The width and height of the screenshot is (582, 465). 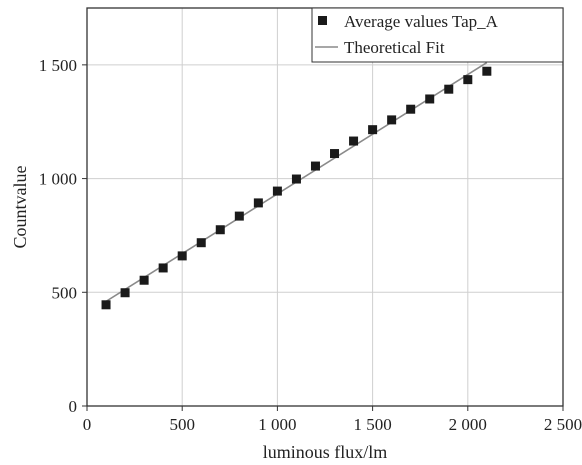 What do you see at coordinates (20, 207) in the screenshot?
I see `y-axis-label: Countvalue` at bounding box center [20, 207].